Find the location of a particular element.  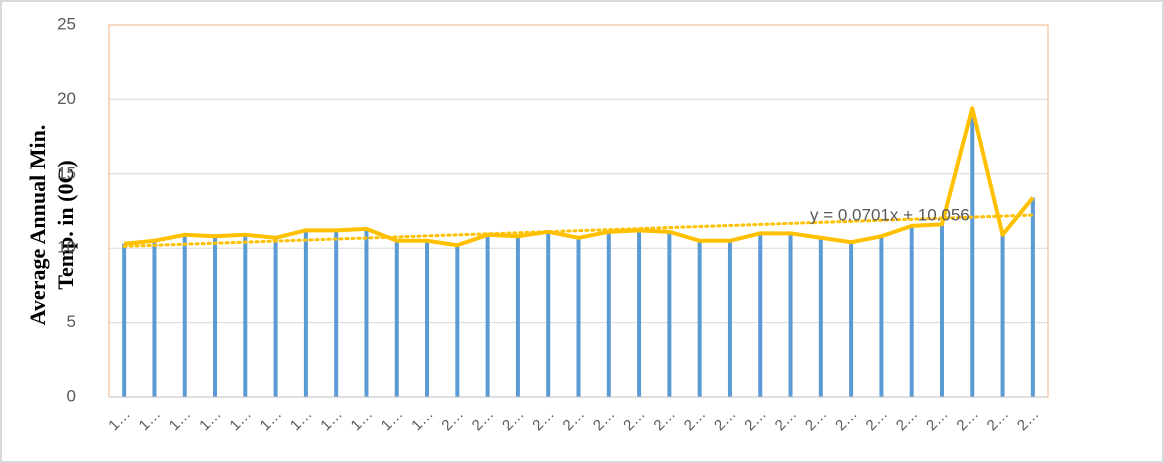

y-tick-label: 5 is located at coordinates (71, 321).